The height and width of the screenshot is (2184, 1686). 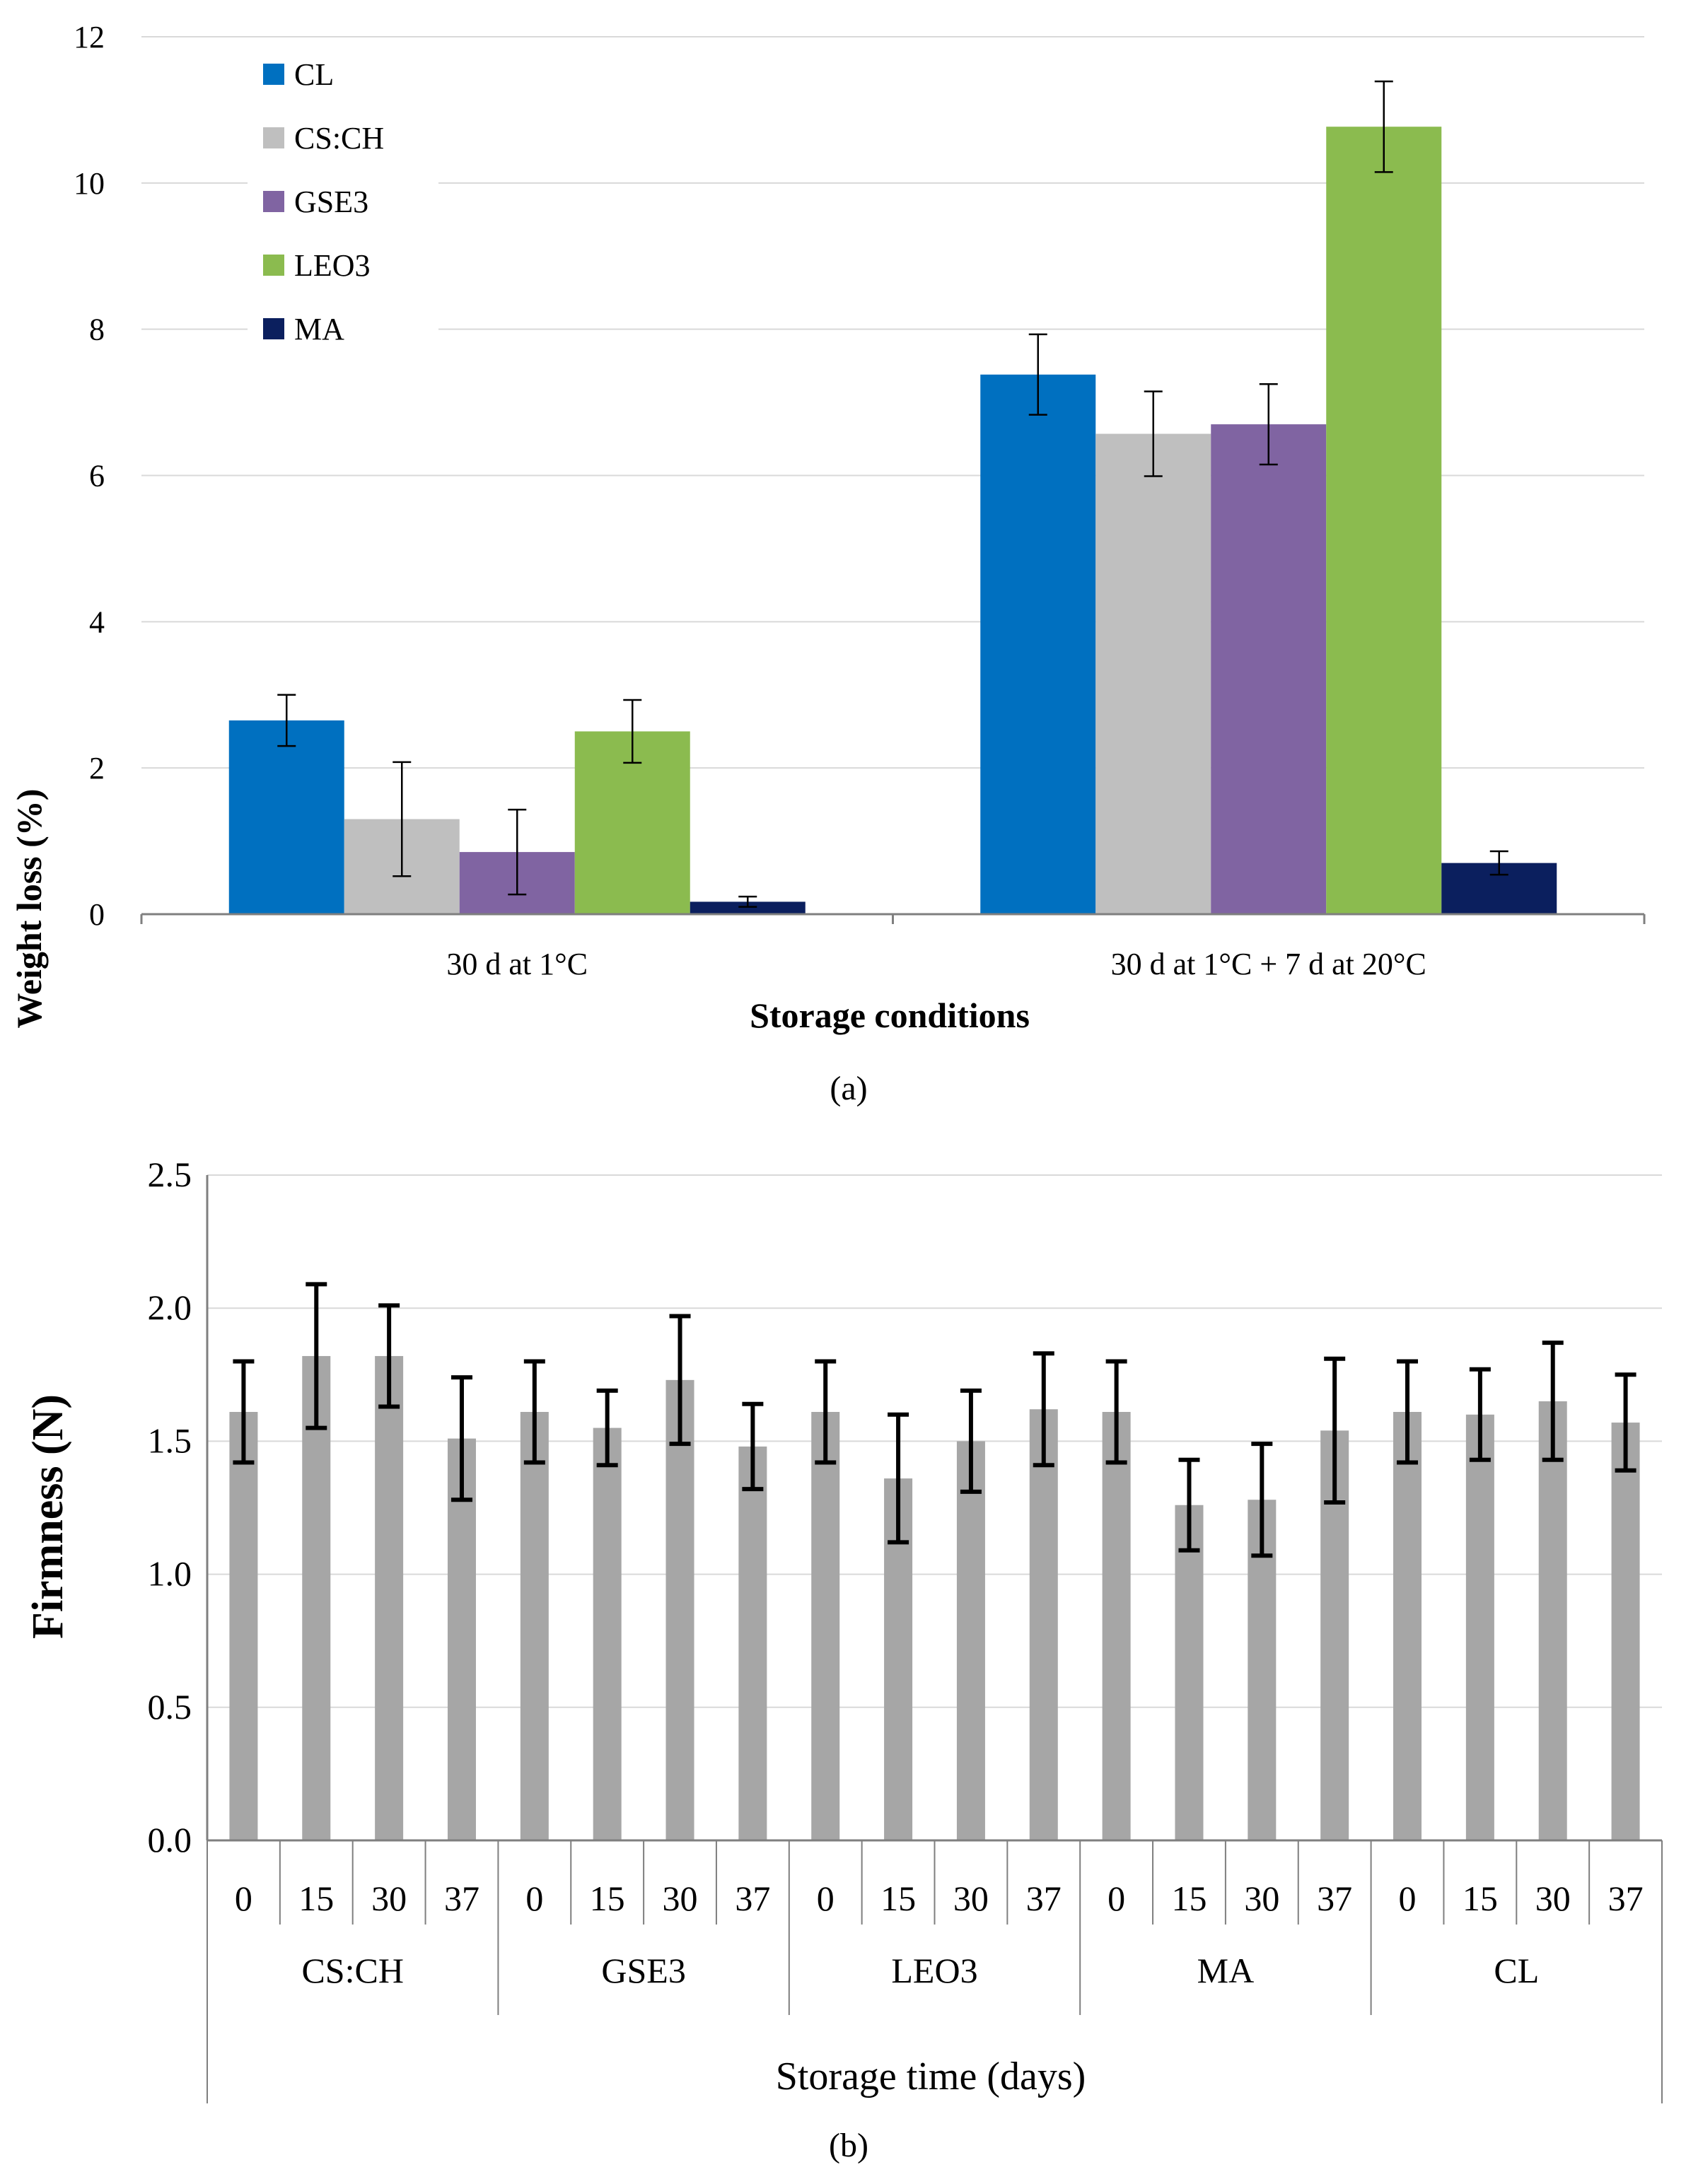 What do you see at coordinates (1153, 673) in the screenshot?
I see `a-bar-cs-ch` at bounding box center [1153, 673].